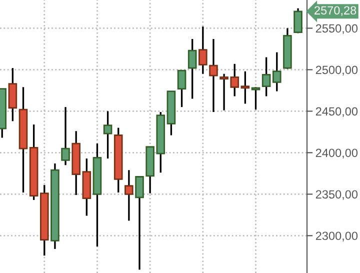 The height and width of the screenshot is (273, 360). Describe the element at coordinates (337, 71) in the screenshot. I see `y-tick-label: 2500,00` at that location.